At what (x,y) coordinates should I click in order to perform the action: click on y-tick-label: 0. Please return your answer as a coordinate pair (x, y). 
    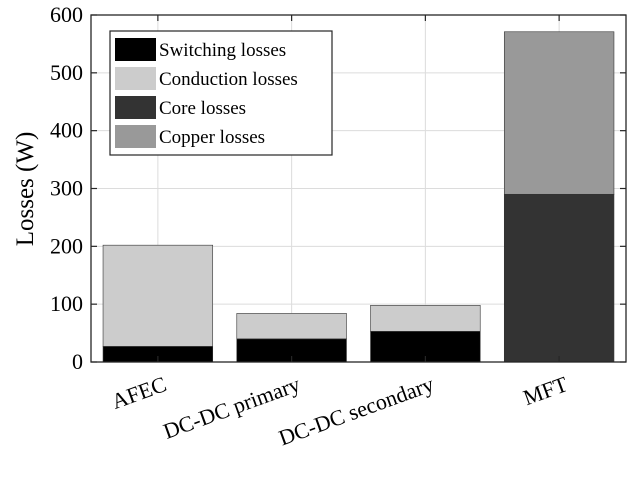
    Looking at the image, I should click on (77, 361).